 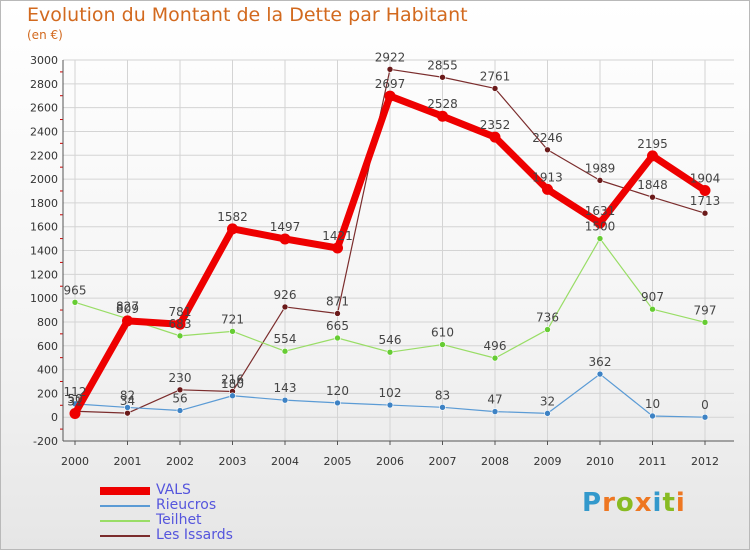 What do you see at coordinates (600, 362) in the screenshot?
I see `data-label: 362` at bounding box center [600, 362].